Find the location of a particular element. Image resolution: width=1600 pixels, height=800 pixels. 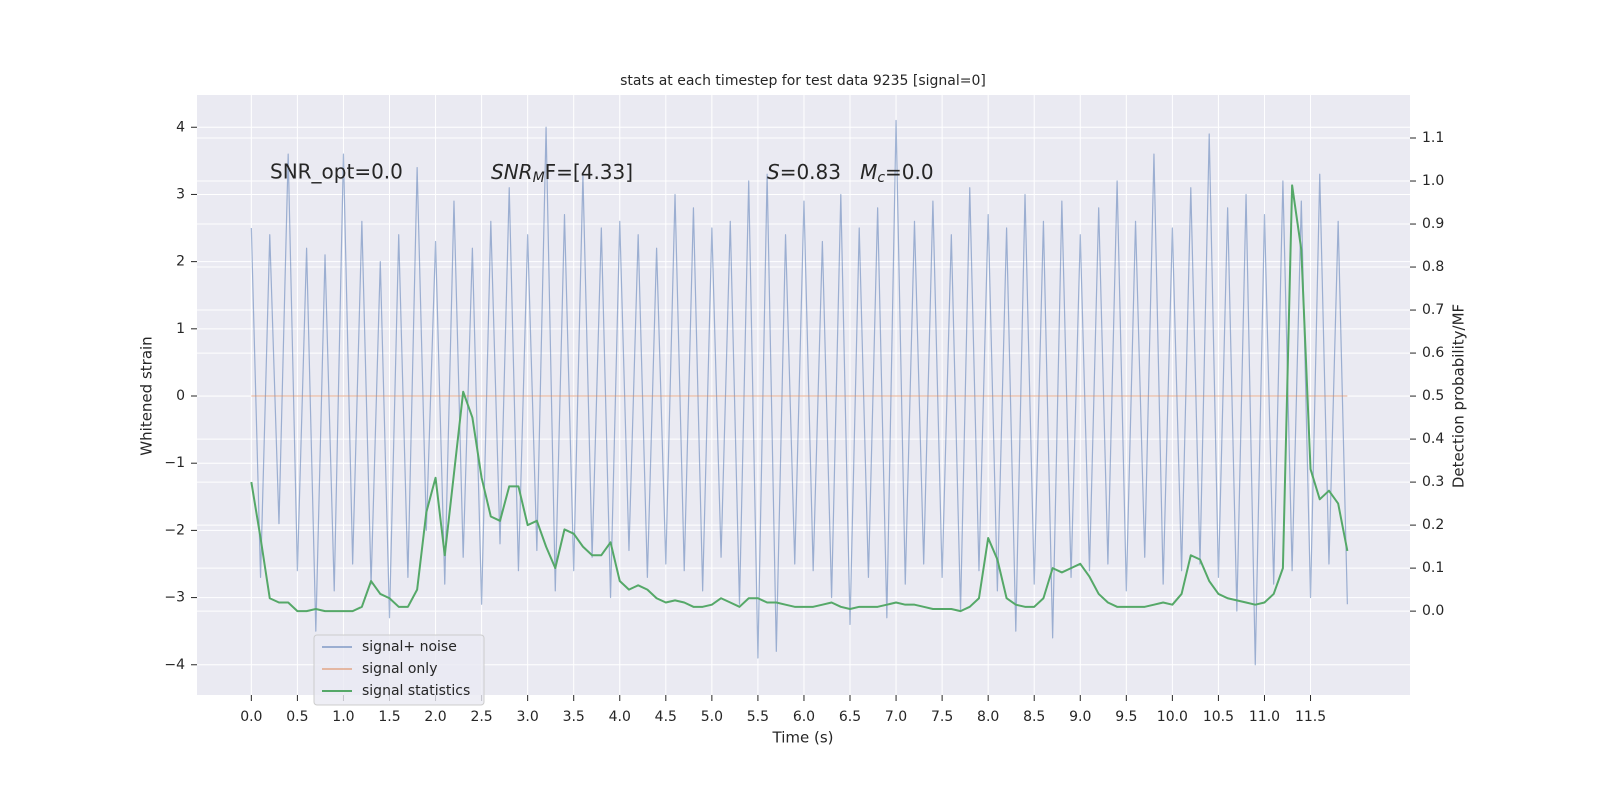

y-tick-label: 0 is located at coordinates (180, 396).